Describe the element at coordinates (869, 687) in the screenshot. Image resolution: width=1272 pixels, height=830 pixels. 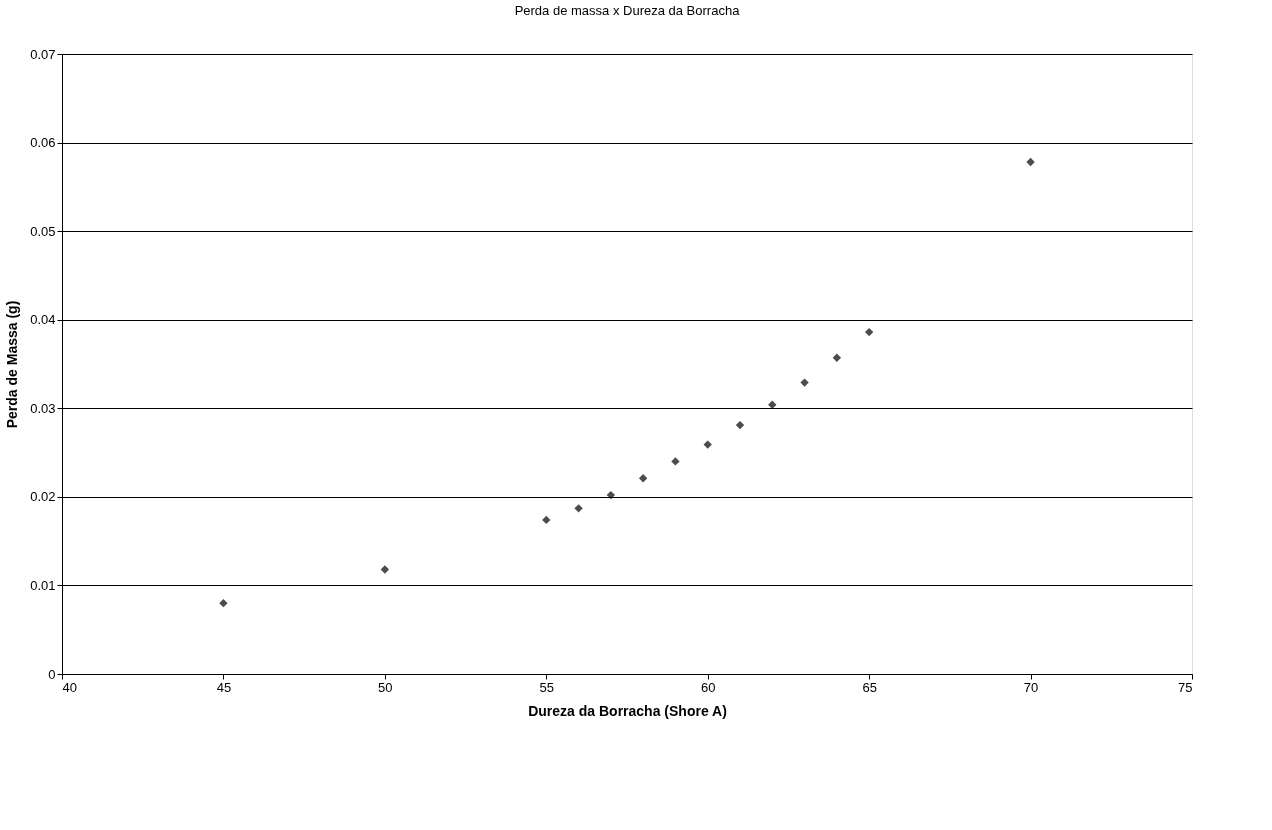
I see `x-tick-label: 65` at that location.